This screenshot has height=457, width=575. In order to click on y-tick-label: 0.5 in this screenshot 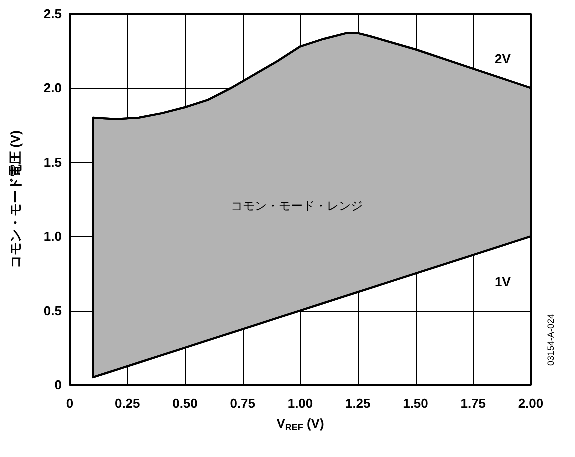, I will do `click(53, 310)`.